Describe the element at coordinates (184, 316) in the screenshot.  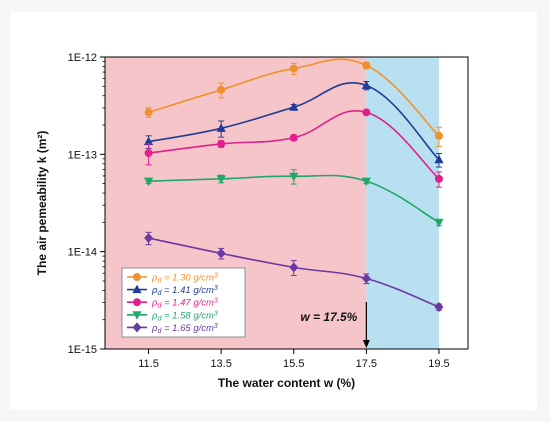
I see `legend-label-3: ρd = 1.58 g/cm3` at that location.